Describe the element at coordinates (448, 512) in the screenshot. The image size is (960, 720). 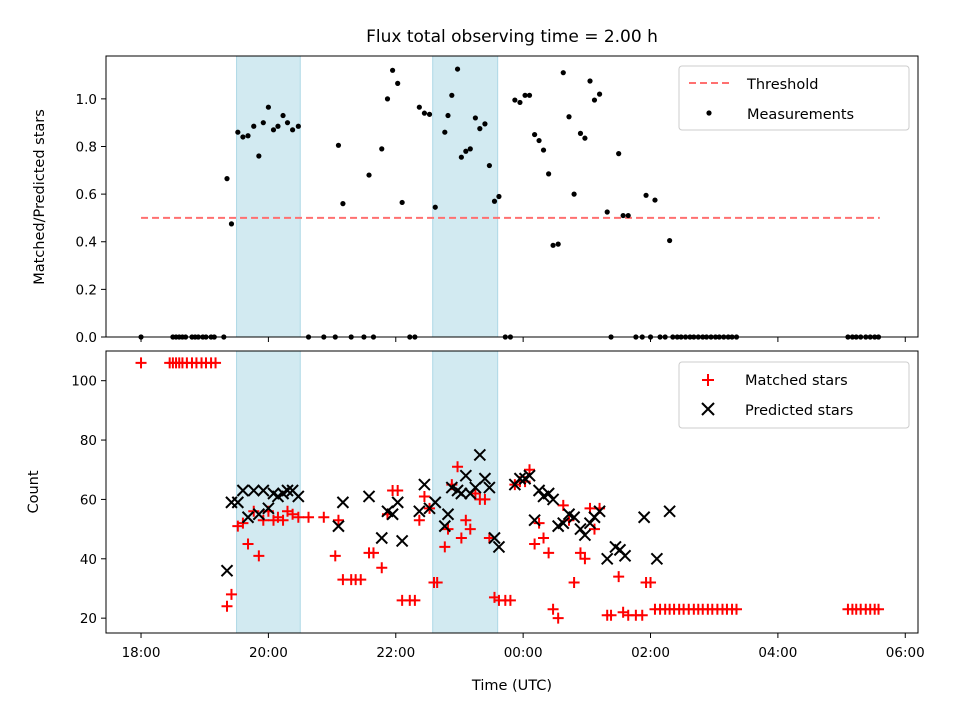
I see `predicted-points` at that location.